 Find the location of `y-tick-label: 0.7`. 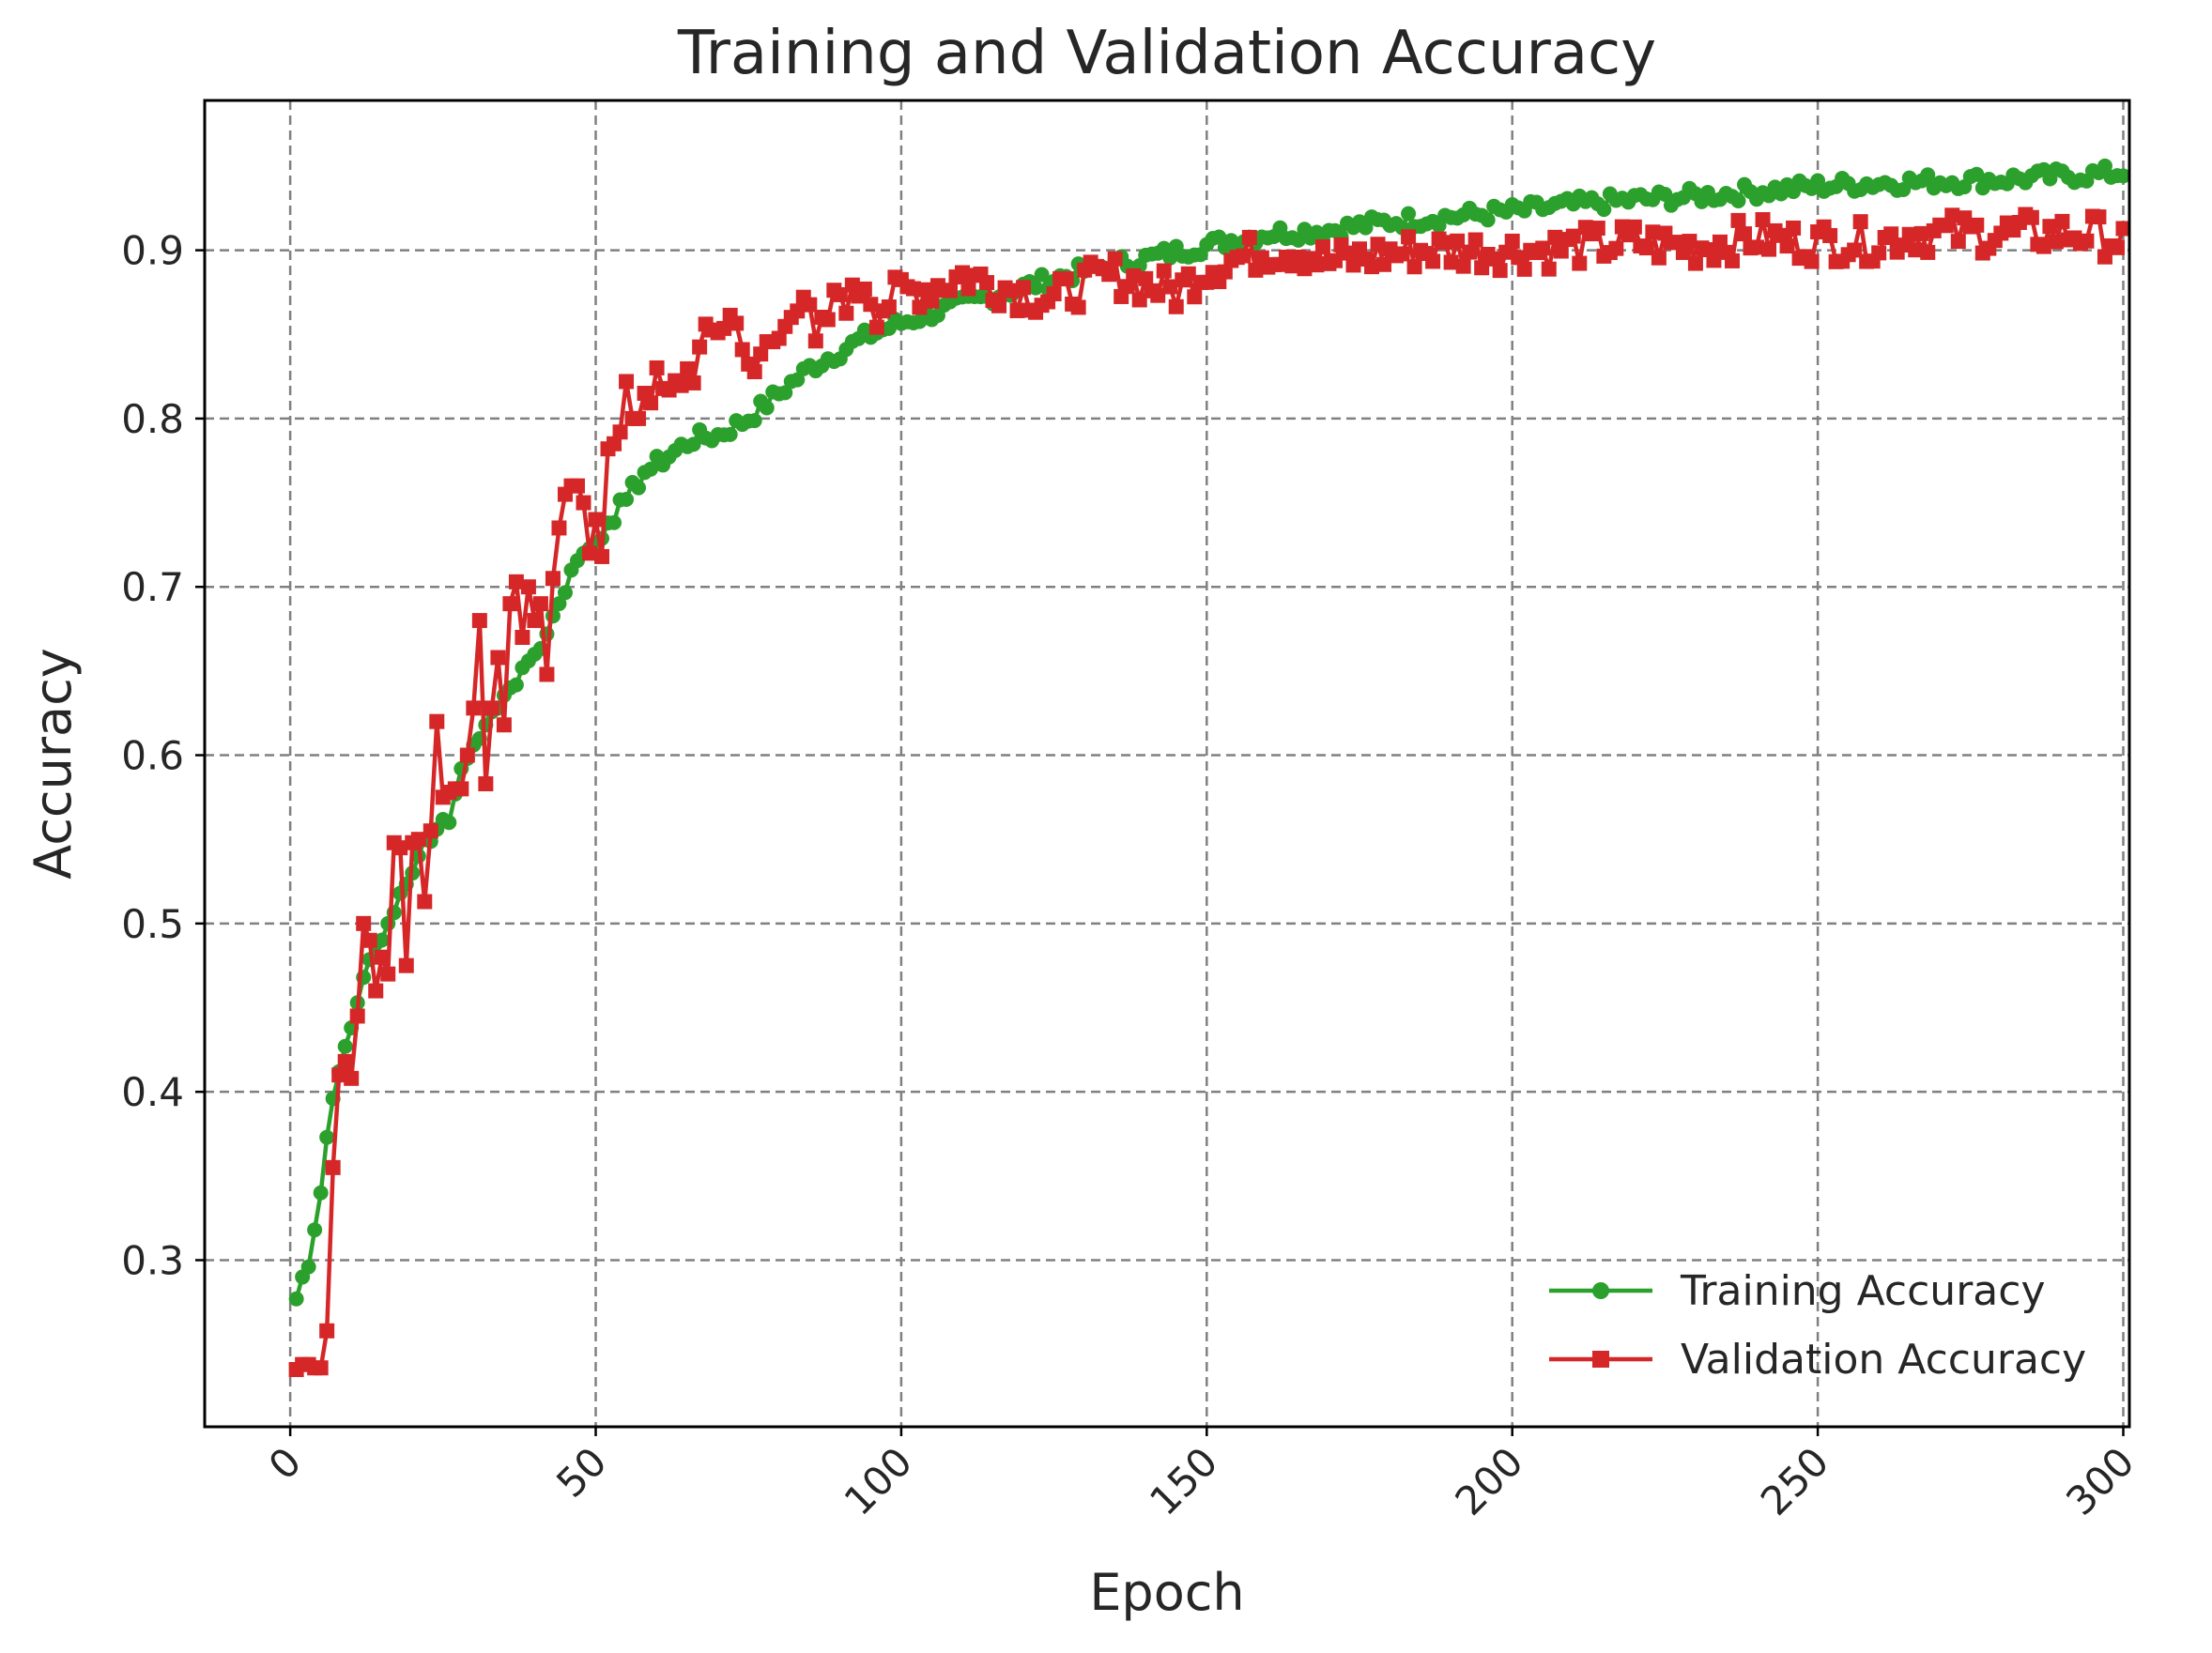

y-tick-label: 0.7 is located at coordinates (152, 587).